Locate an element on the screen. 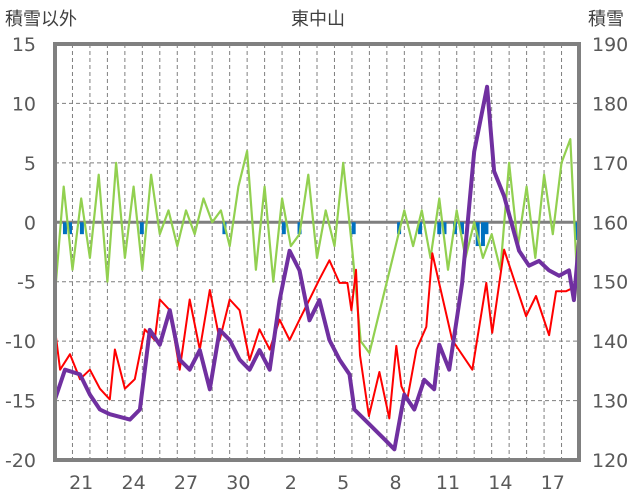 This screenshot has width=636, height=501. right-tick-label: 130 is located at coordinates (610, 402).